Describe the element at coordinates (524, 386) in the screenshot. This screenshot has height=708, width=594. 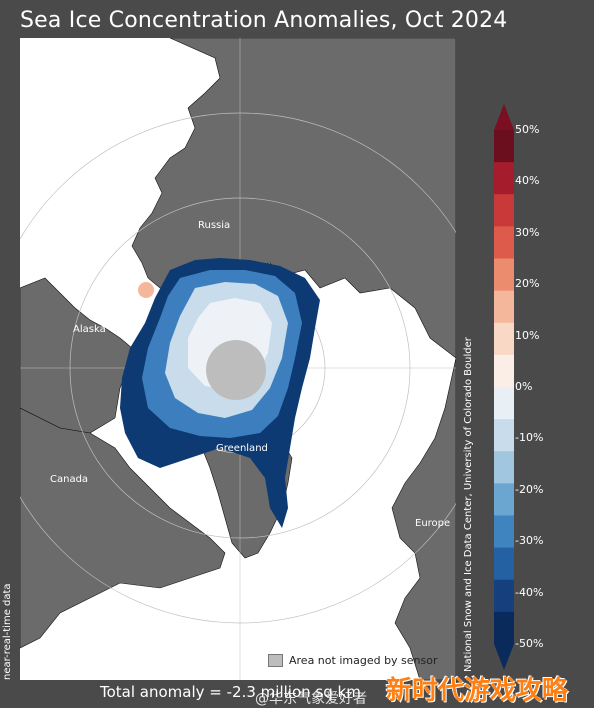
I see `colorbar-tick-label: 0%` at that location.